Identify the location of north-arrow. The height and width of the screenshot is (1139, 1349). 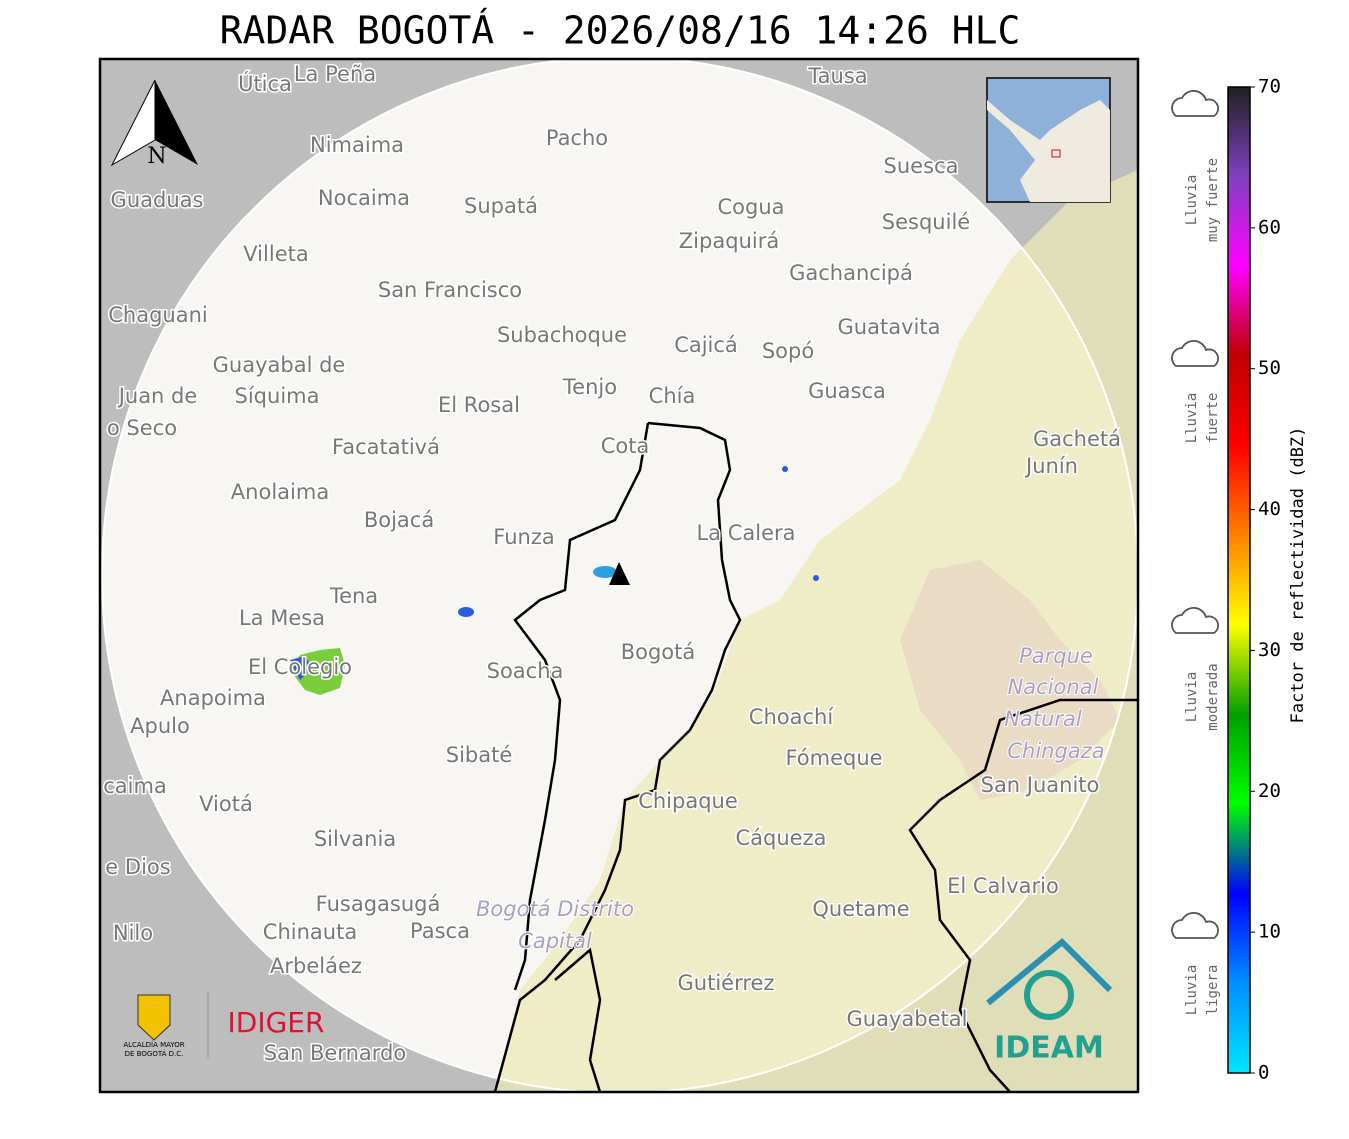
(176, 122).